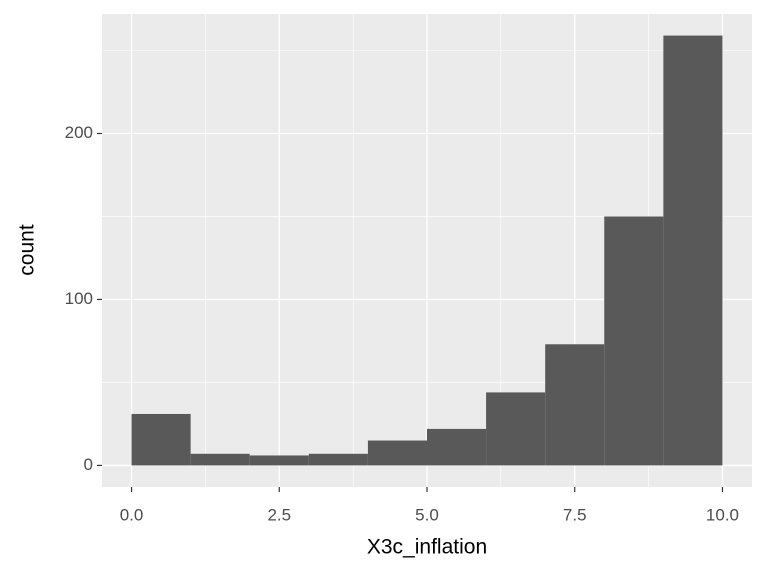  What do you see at coordinates (427, 547) in the screenshot?
I see `x-axis-title: X3c_inflation` at bounding box center [427, 547].